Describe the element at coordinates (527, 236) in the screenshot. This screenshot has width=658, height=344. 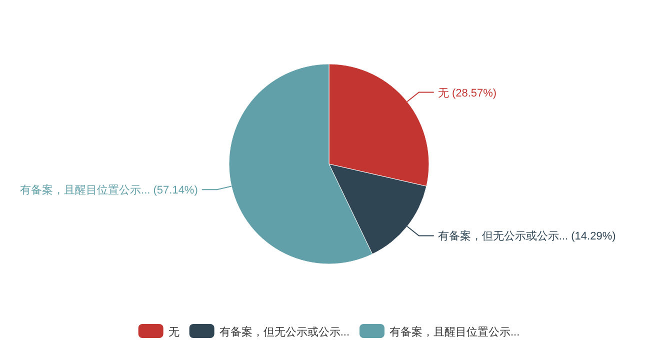
I see `category-label: 有备案，但无公示或公示... (14.29%)` at that location.